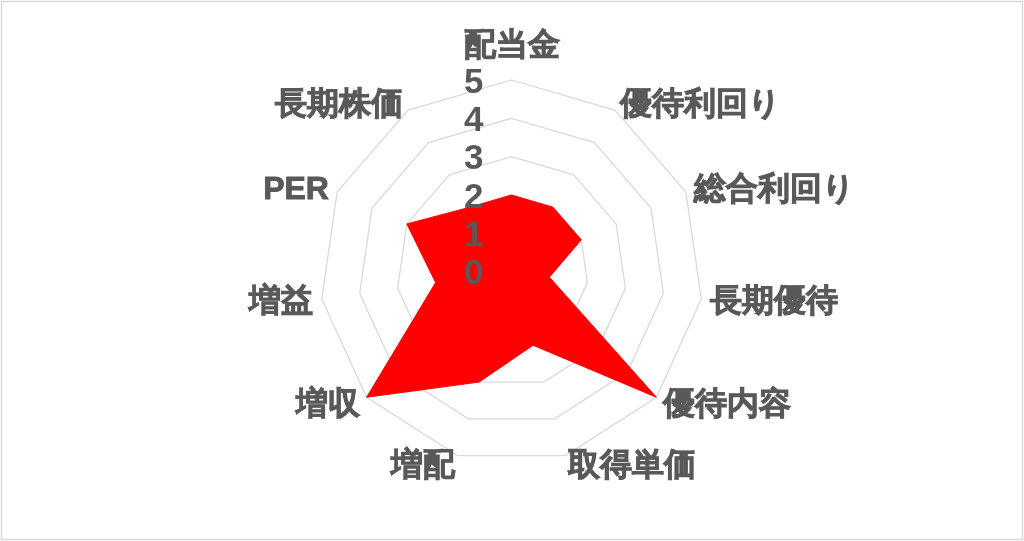 This screenshot has width=1024, height=541. I want to click on spoke-label: 長期株価, so click(338, 102).